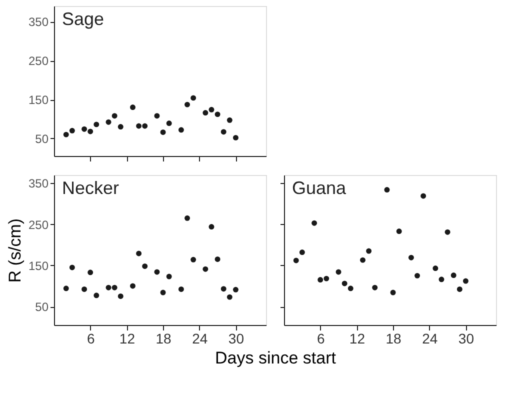 Image resolution: width=523 pixels, height=406 pixels. What do you see at coordinates (320, 188) in the screenshot?
I see `chart-title: Guana` at bounding box center [320, 188].